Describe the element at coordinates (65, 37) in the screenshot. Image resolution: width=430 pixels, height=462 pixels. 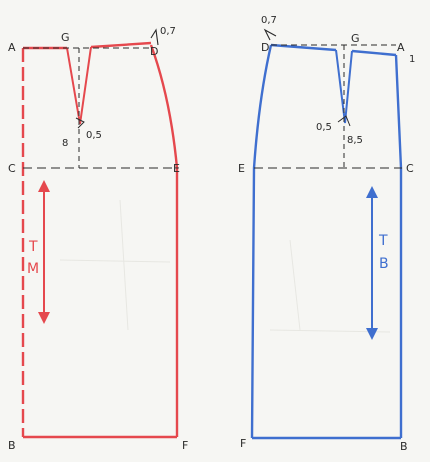
I see `front-point-g: G` at that location.